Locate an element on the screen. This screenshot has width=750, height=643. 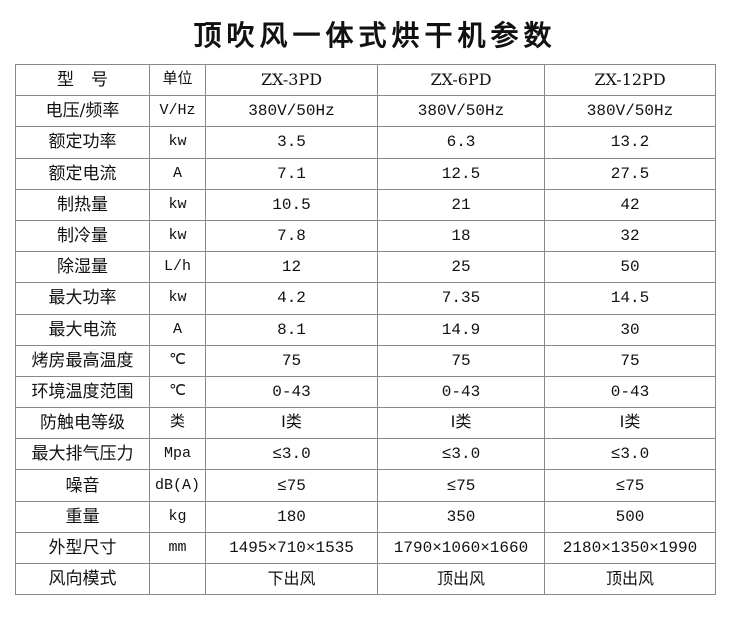
cell-zx-6pd: 7.35 is located at coordinates (461, 298).